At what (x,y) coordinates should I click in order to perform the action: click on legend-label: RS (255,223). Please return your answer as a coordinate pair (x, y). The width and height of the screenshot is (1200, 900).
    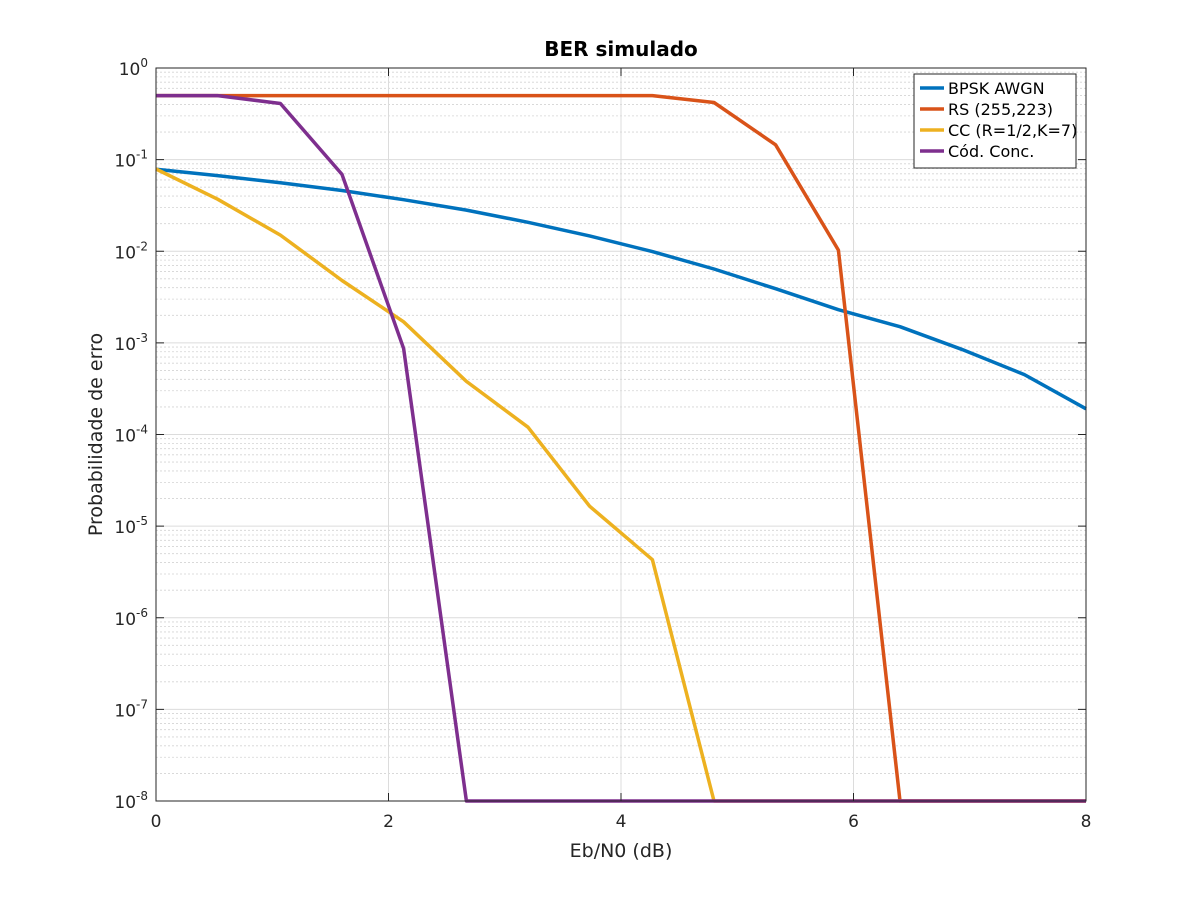
    Looking at the image, I should click on (1000, 109).